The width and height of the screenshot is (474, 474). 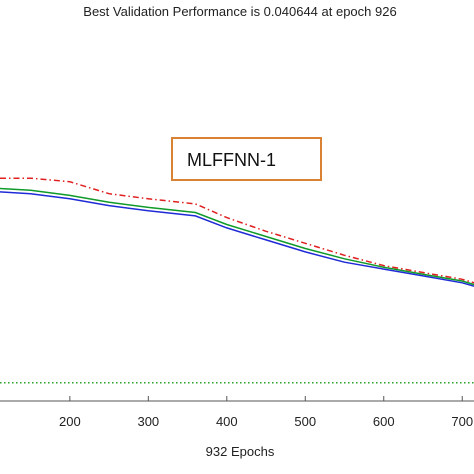 I want to click on x-tick-label: 200, so click(x=70, y=421).